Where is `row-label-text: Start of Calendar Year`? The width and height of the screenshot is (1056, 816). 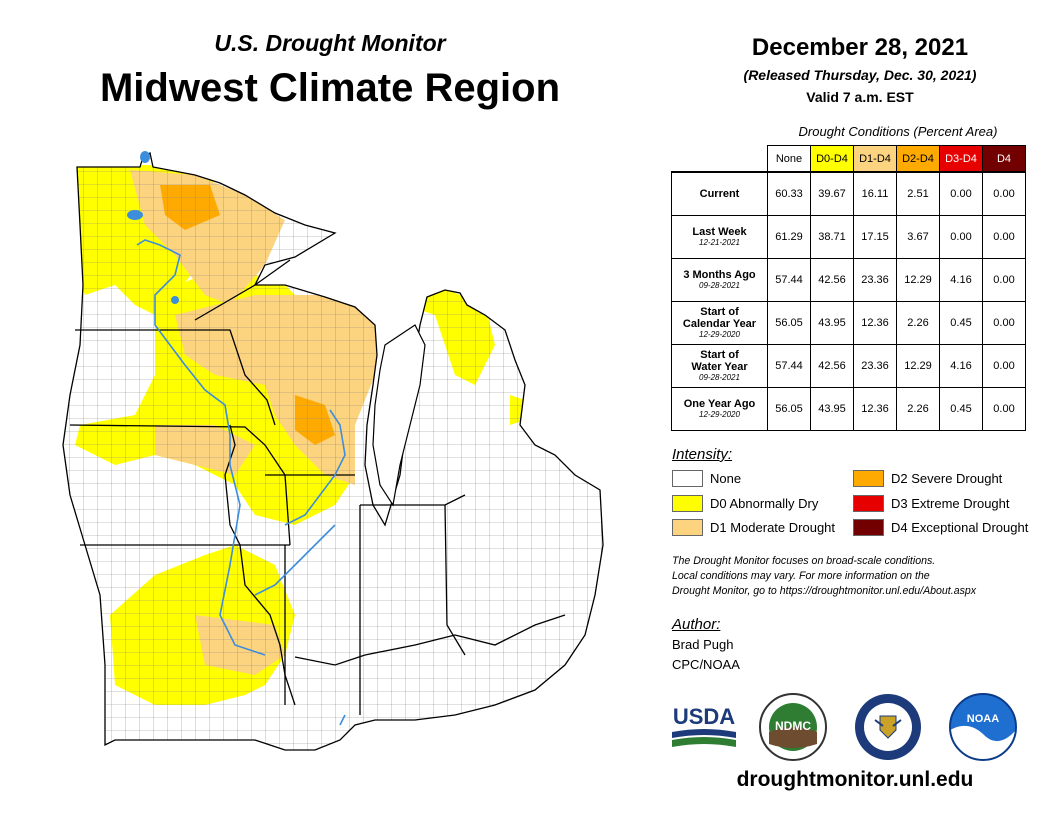
row-label-text: Start of Calendar Year is located at coordinates (719, 318).